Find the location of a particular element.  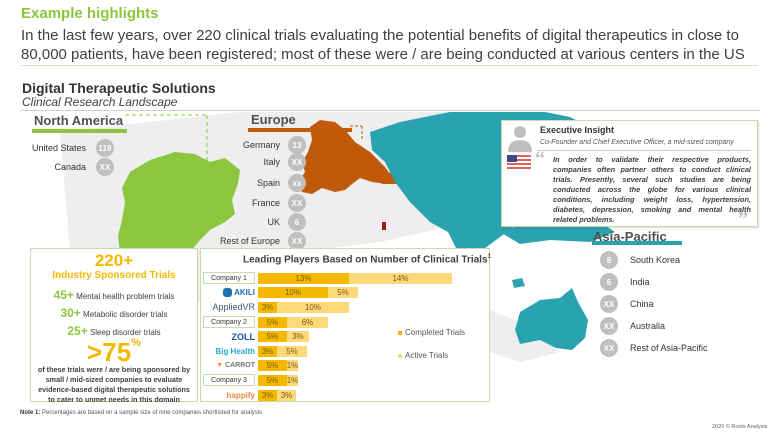

percentage-value: >75 is located at coordinates (109, 352).